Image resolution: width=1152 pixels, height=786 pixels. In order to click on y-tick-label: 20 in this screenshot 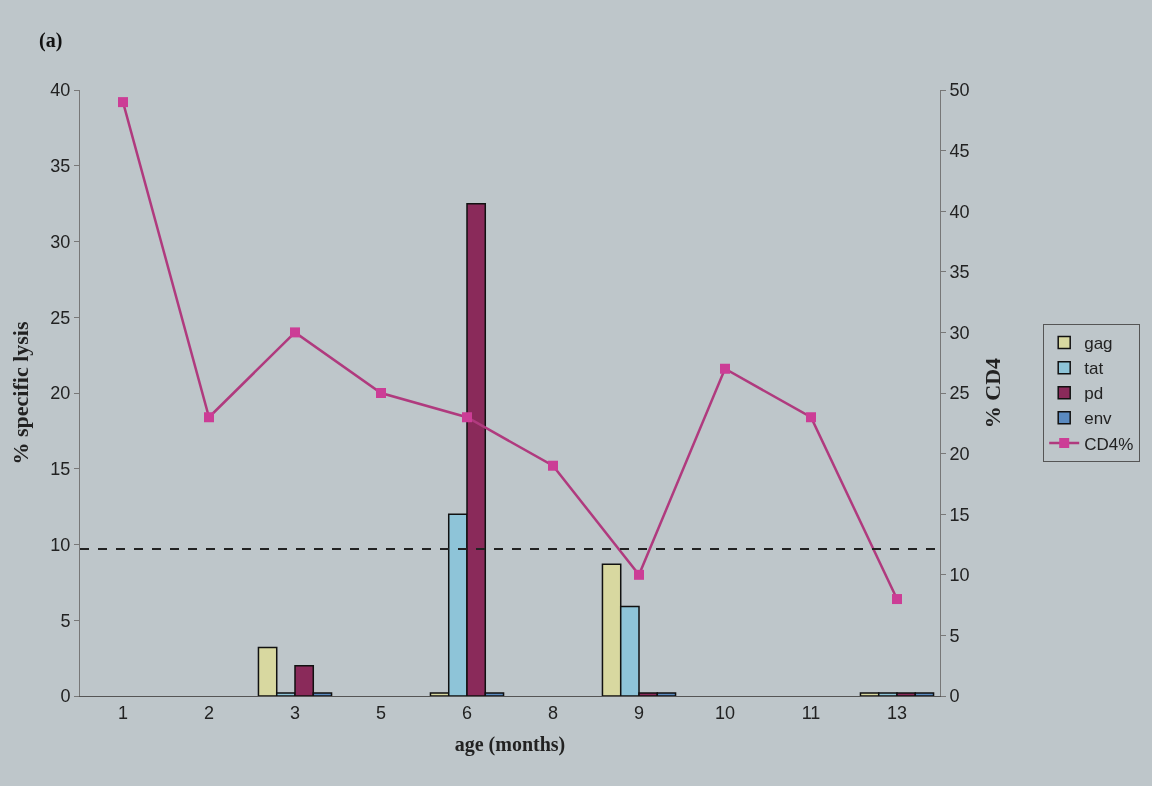, I will do `click(60, 393)`.